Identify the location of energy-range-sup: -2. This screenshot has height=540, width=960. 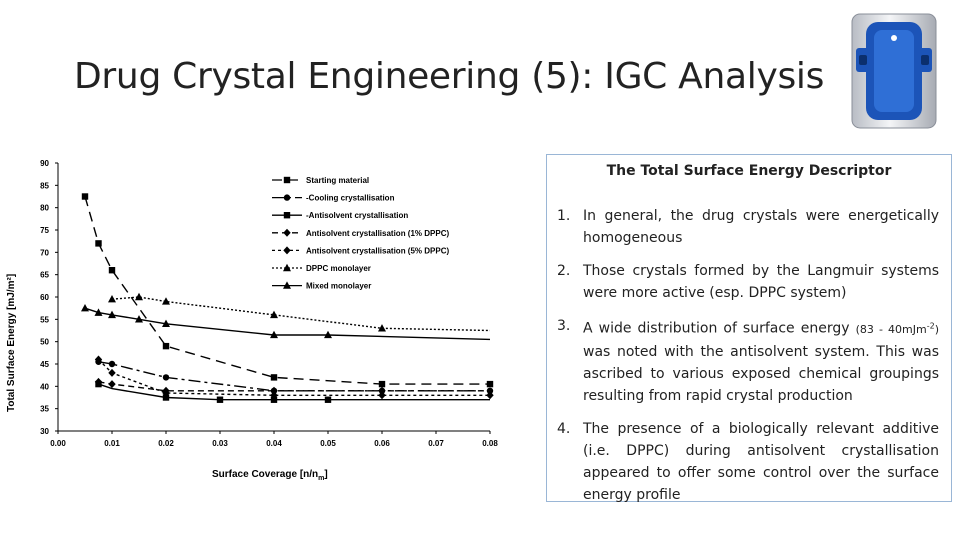
(930, 325).